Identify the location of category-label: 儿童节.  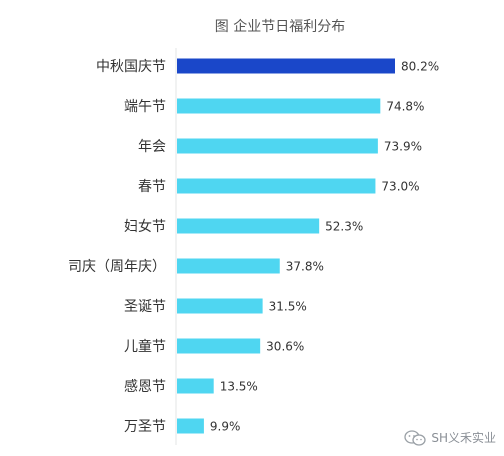
(145, 346).